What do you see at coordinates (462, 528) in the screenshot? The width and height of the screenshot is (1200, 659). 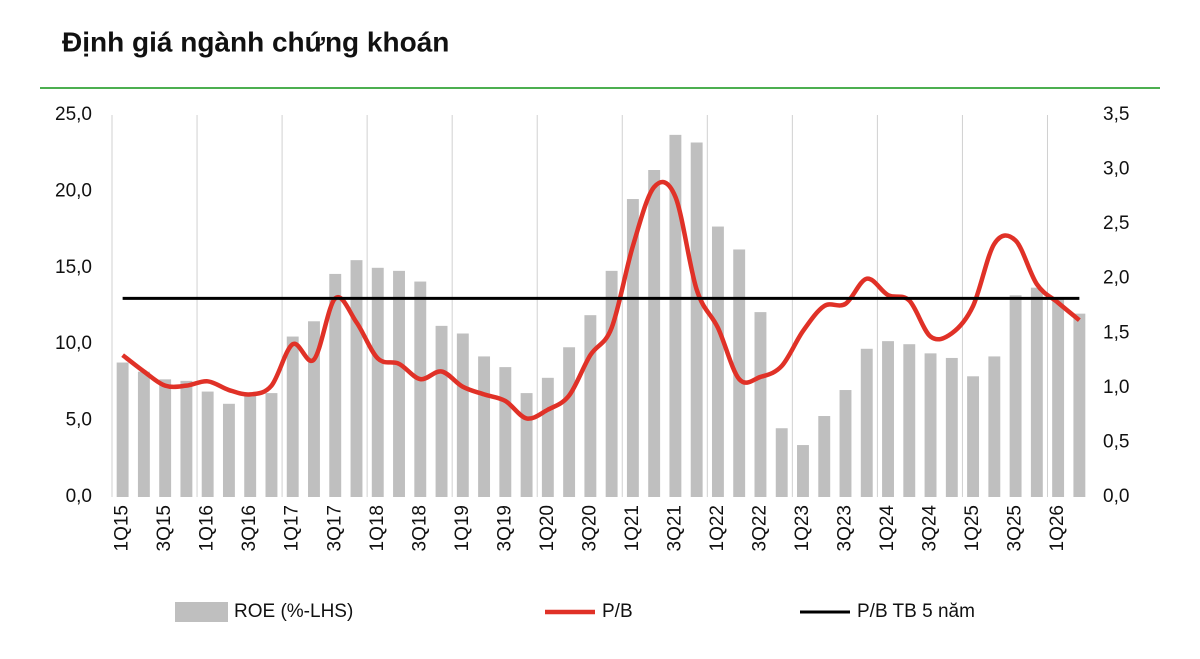 I see `x-tick-label: 1Q19` at bounding box center [462, 528].